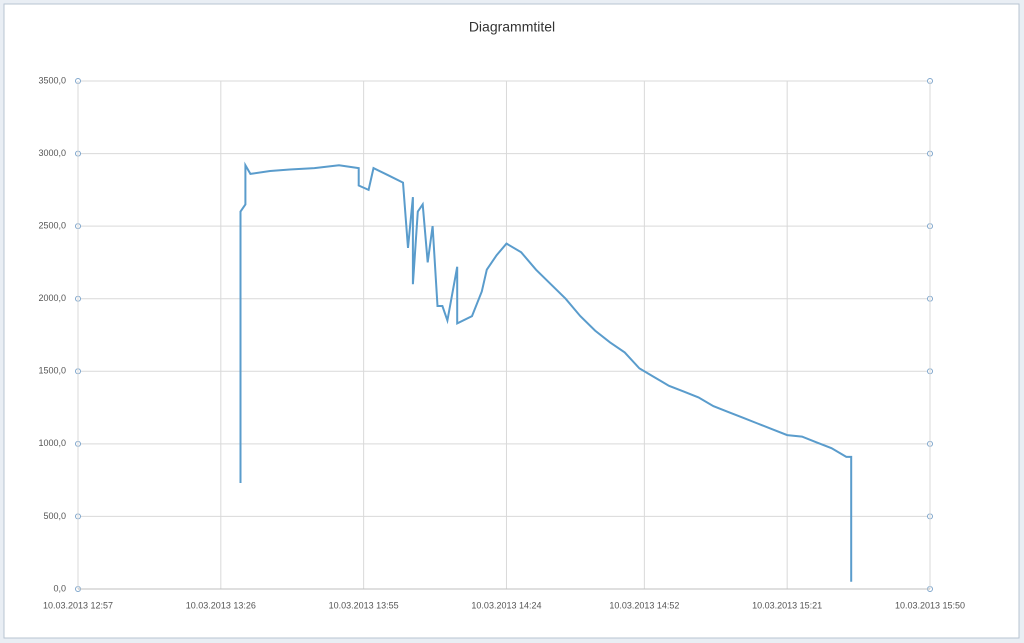 This screenshot has width=1024, height=643. Describe the element at coordinates (52, 371) in the screenshot. I see `y-tick-label: 1500,0` at that location.